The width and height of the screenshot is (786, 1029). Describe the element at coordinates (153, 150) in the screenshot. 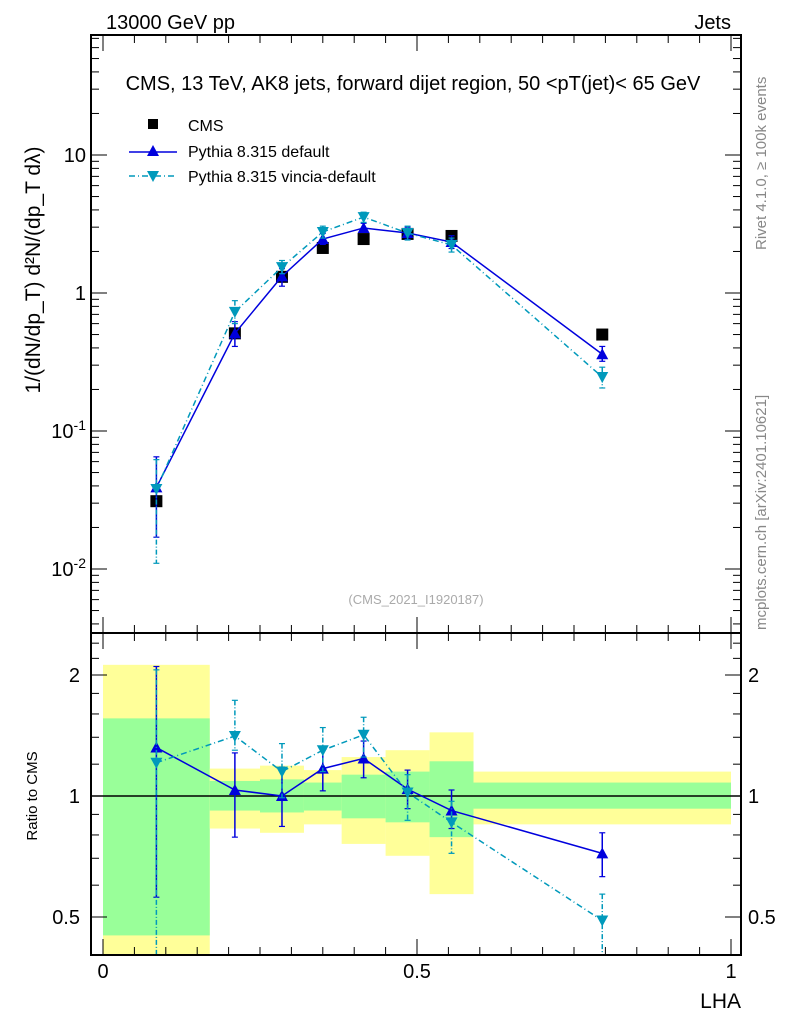

I see `legend-marker-default` at that location.